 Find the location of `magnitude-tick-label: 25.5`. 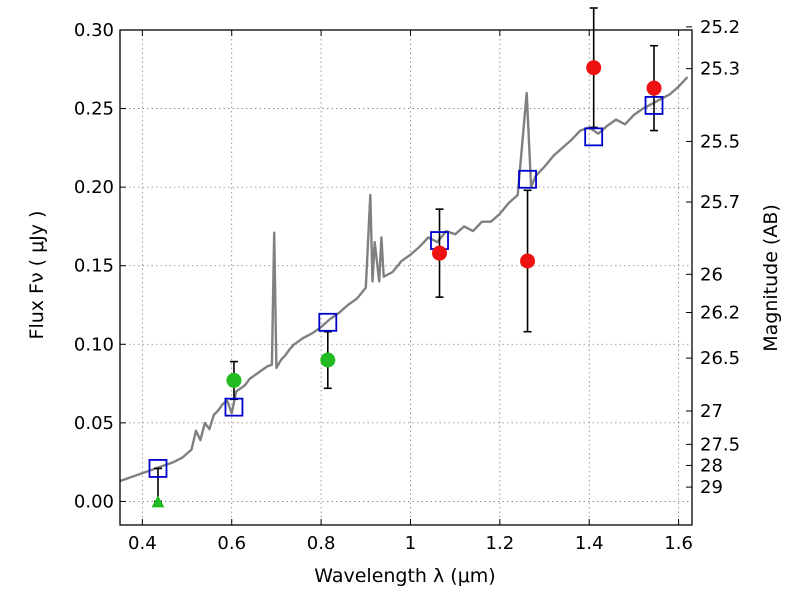

magnitude-tick-label: 25.5 is located at coordinates (720, 141).